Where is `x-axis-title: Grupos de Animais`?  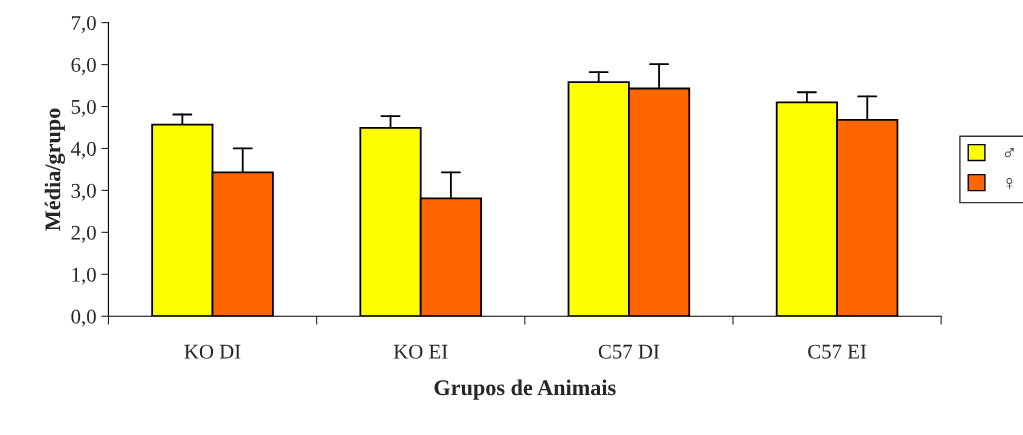
x-axis-title: Grupos de Animais is located at coordinates (525, 389).